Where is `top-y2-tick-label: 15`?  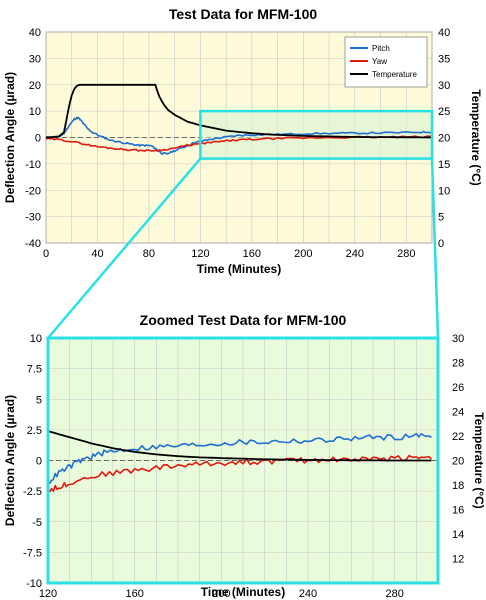 top-y2-tick-label: 15 is located at coordinates (444, 165).